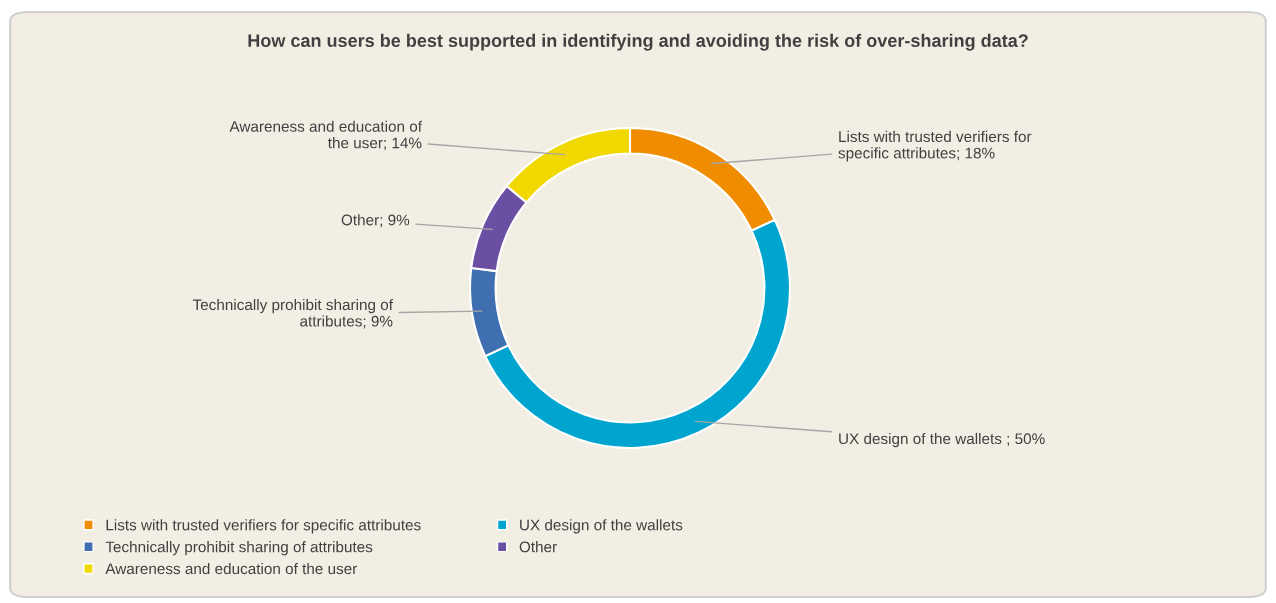  What do you see at coordinates (935, 146) in the screenshot?
I see `data-label: Lists with trusted verifiers for specific attributes; 18%` at bounding box center [935, 146].